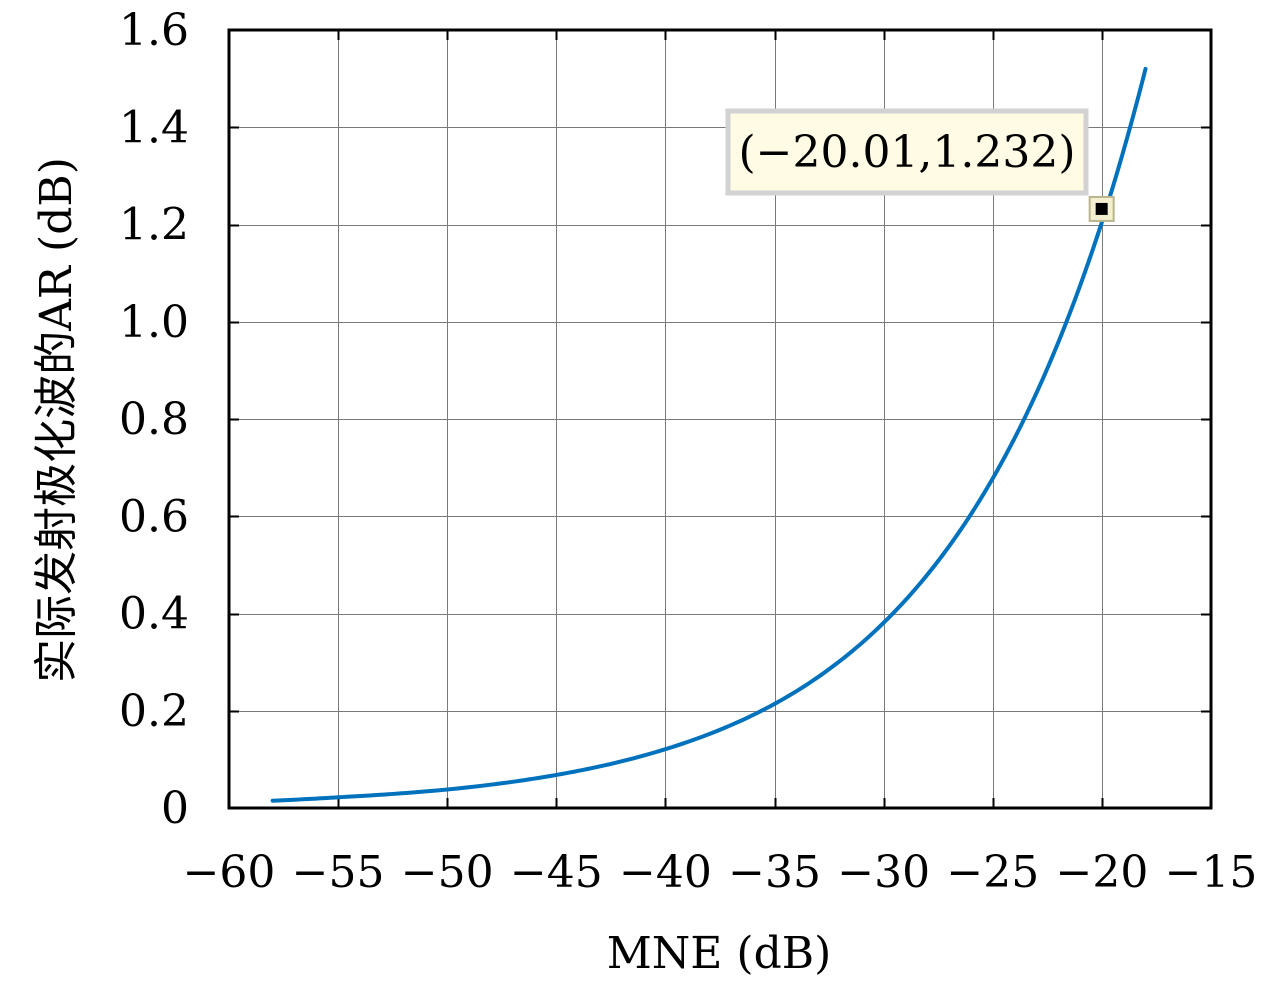  I want to click on x-tick-label: −20, so click(1101, 872).